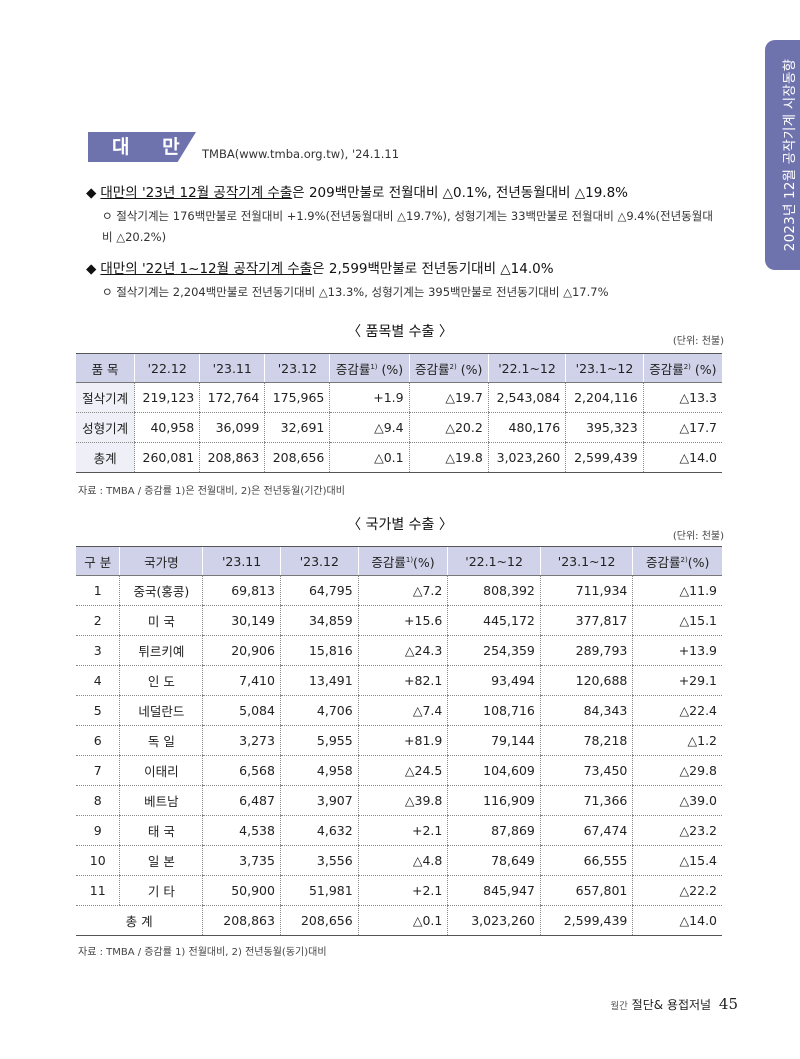 The height and width of the screenshot is (1059, 800). What do you see at coordinates (402, 680) in the screenshot?
I see `table-cell: +82.1` at bounding box center [402, 680].